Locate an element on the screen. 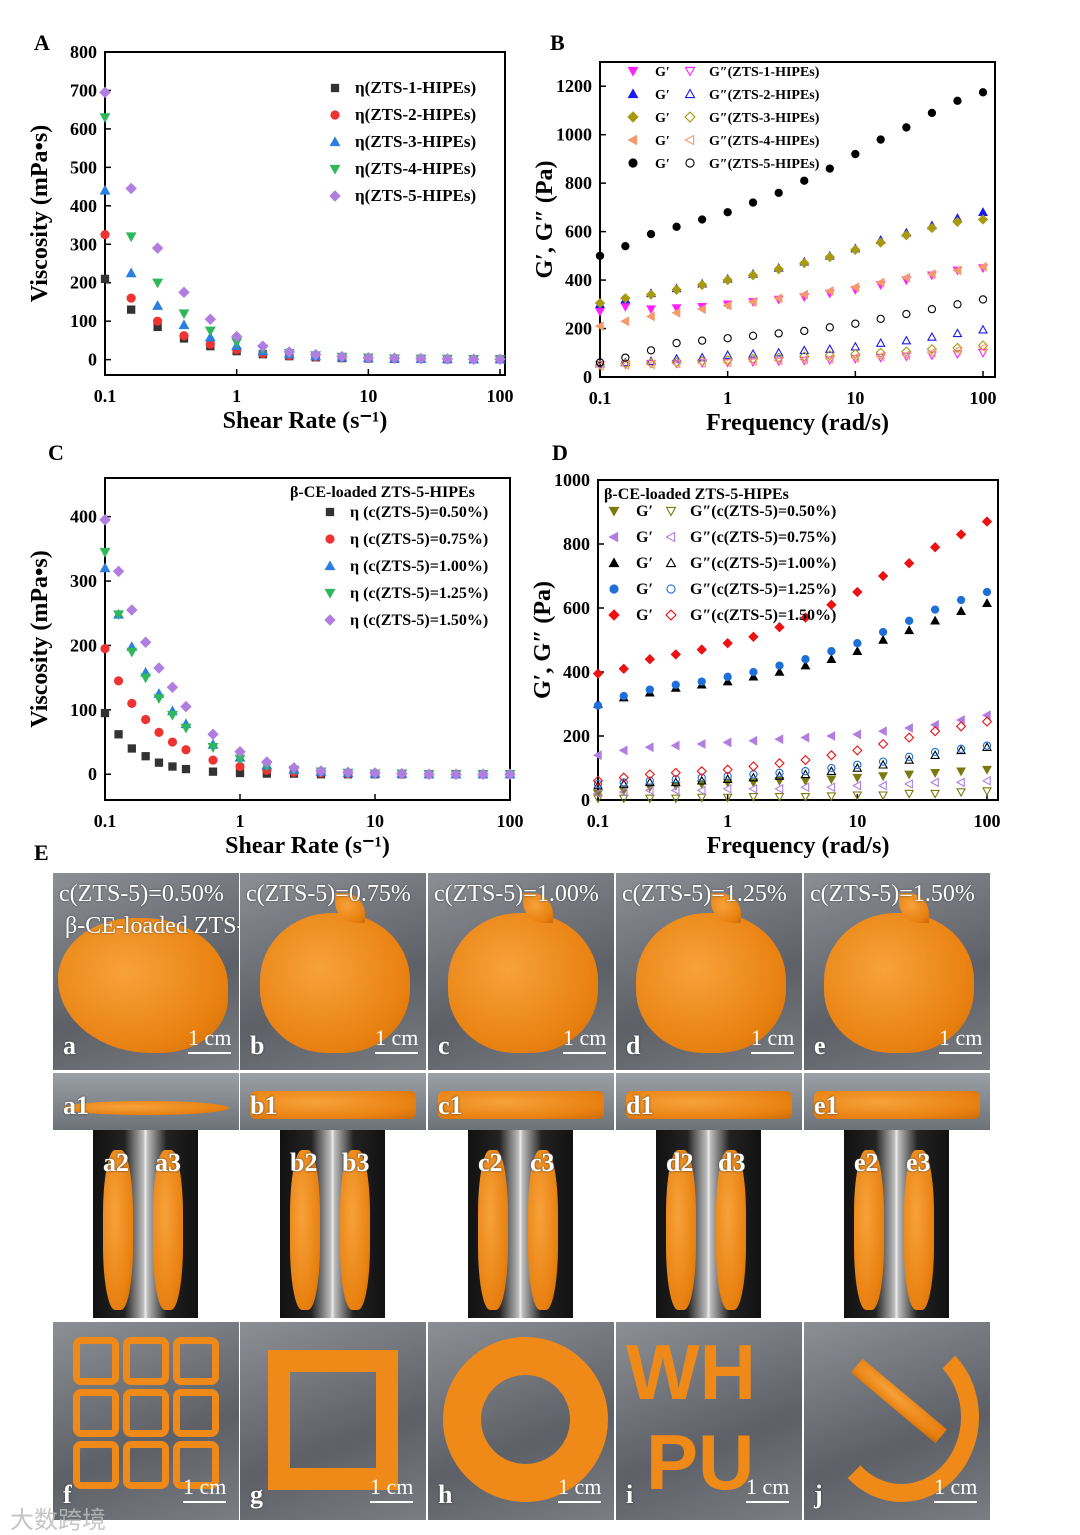  legend-title: β-CE-loaded ZTS-5-HIPEs is located at coordinates (696, 494).